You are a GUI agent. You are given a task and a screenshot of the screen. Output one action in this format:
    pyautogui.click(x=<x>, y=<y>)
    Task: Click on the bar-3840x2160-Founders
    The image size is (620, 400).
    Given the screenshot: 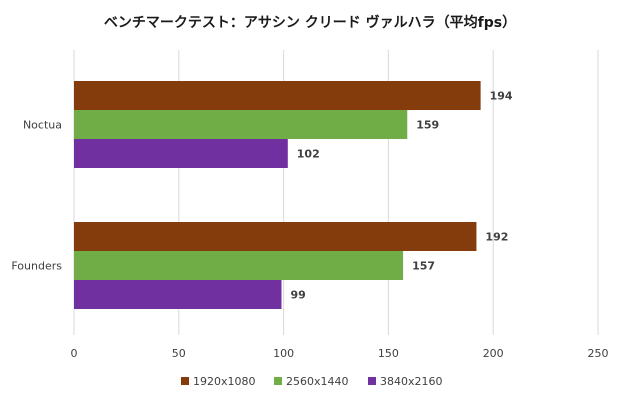 What is the action you would take?
    pyautogui.click(x=178, y=294)
    